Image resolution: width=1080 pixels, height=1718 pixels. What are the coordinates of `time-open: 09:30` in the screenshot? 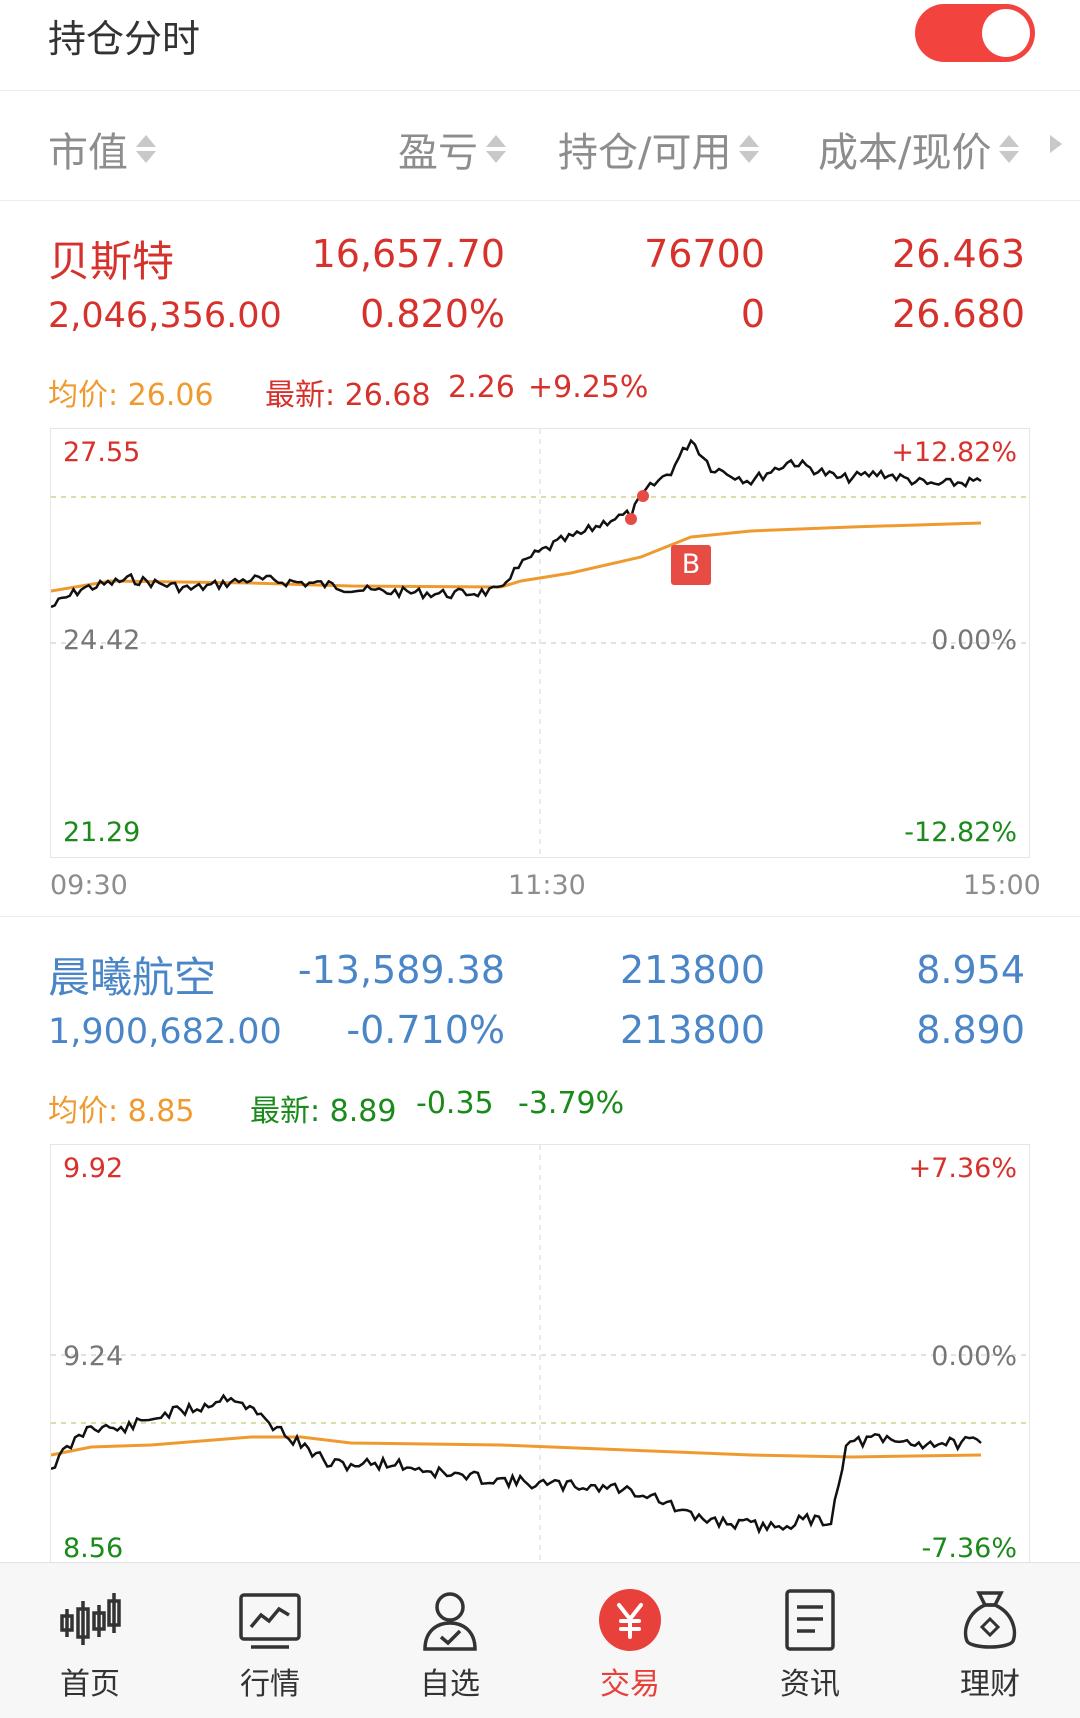 It's located at (89, 885).